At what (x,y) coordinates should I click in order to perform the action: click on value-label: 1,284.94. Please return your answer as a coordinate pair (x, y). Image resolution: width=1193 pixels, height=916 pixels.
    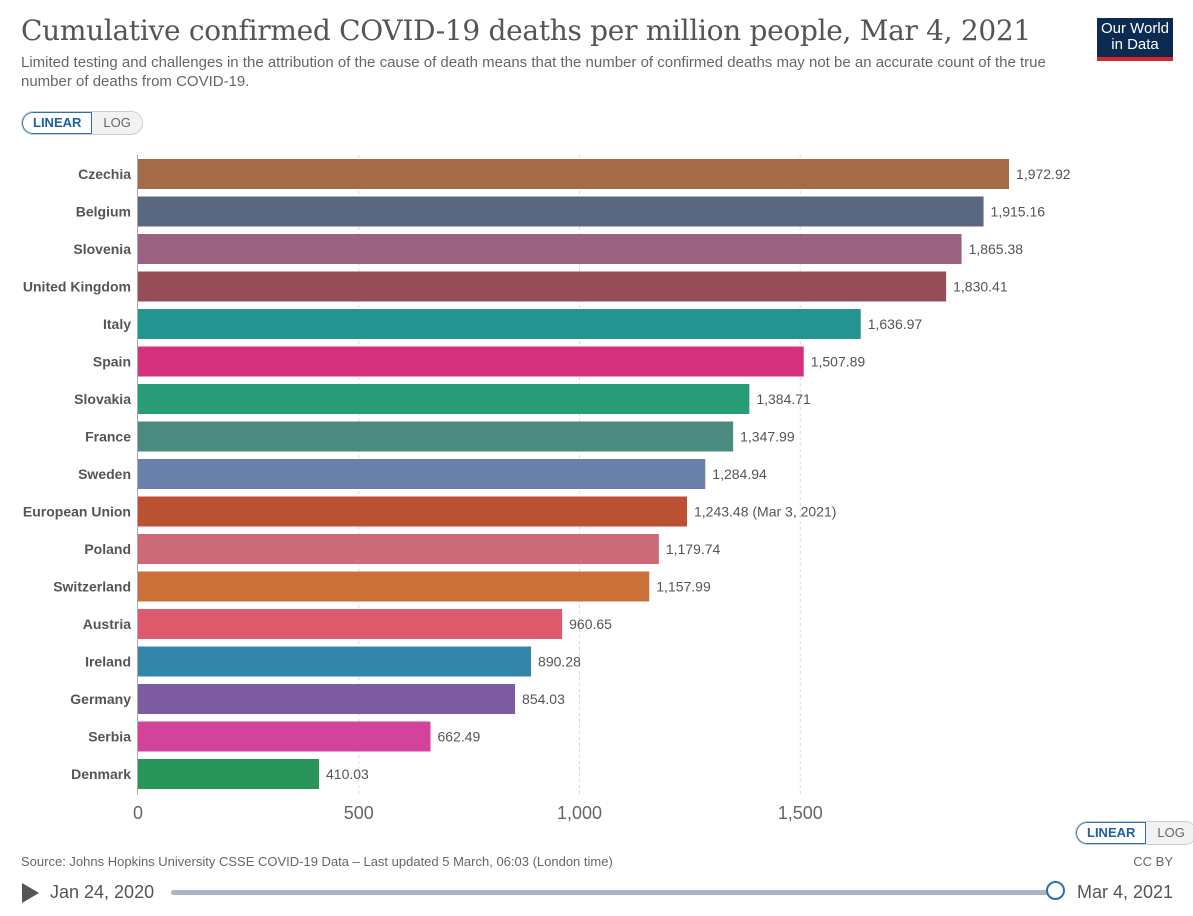
    Looking at the image, I should click on (739, 474).